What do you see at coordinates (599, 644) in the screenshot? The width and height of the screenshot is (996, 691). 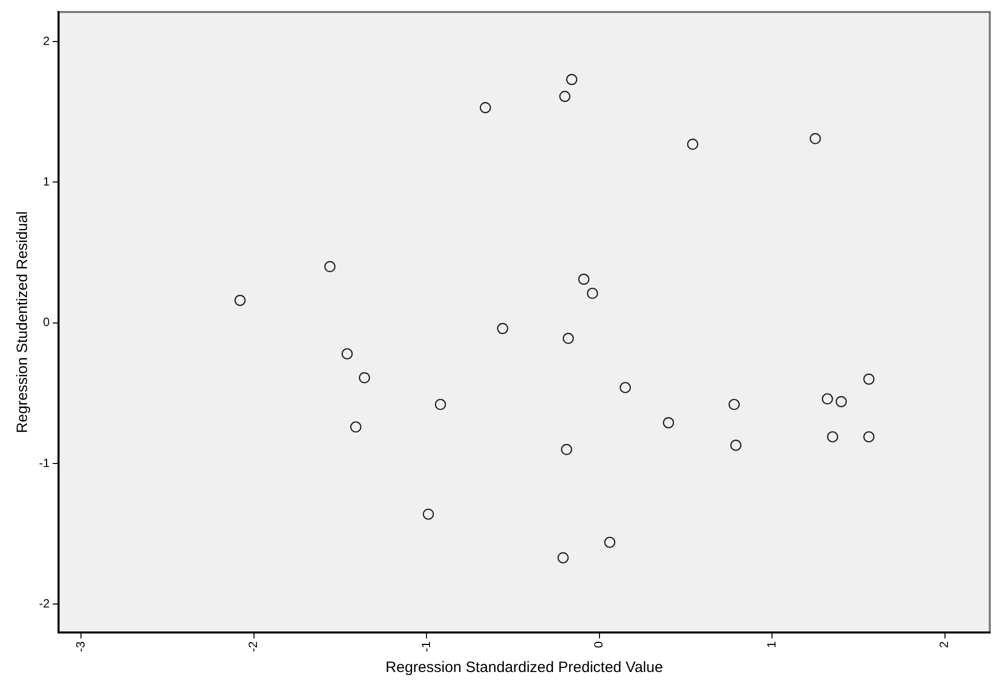 I see `x-tick-label: 0` at bounding box center [599, 644].